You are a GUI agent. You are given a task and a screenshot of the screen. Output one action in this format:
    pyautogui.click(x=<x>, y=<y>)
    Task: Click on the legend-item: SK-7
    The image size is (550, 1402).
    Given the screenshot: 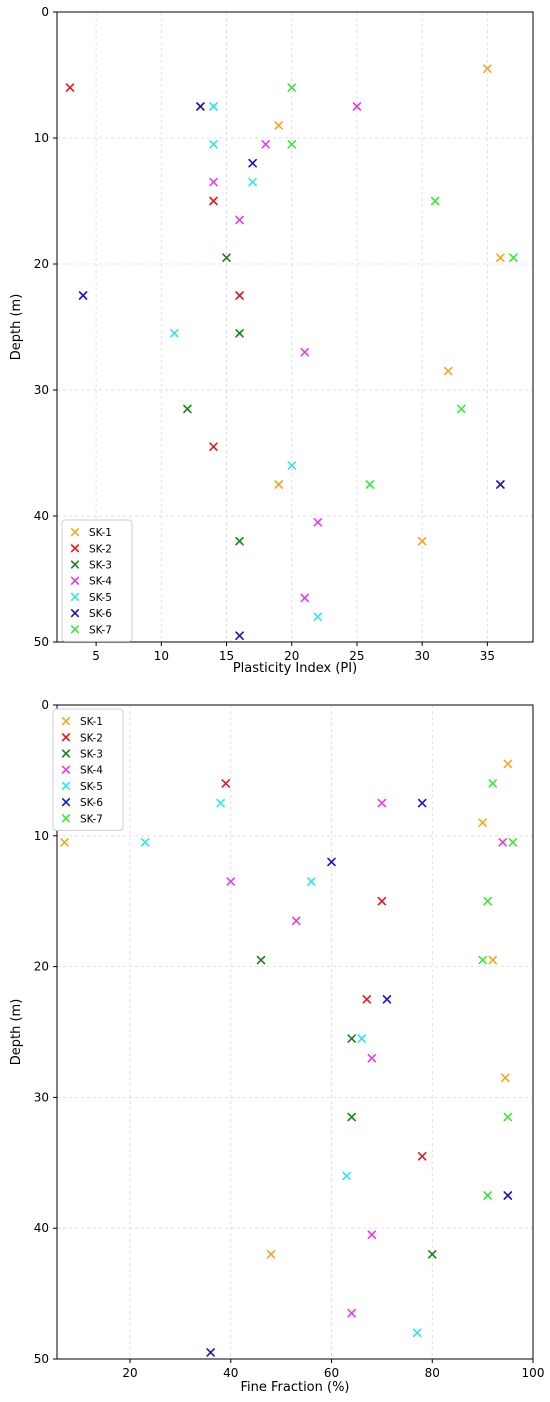 What is the action you would take?
    pyautogui.click(x=82, y=819)
    